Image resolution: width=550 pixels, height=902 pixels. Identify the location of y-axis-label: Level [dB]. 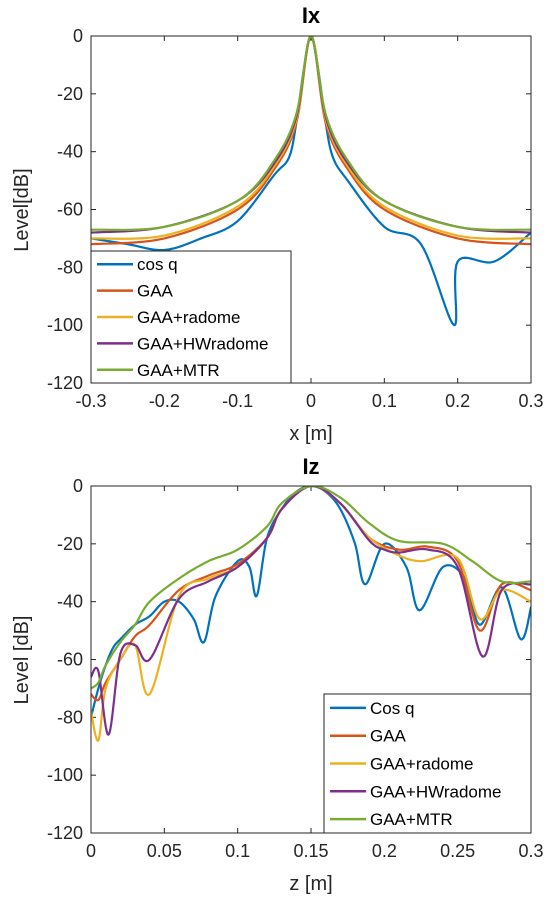
(22, 660).